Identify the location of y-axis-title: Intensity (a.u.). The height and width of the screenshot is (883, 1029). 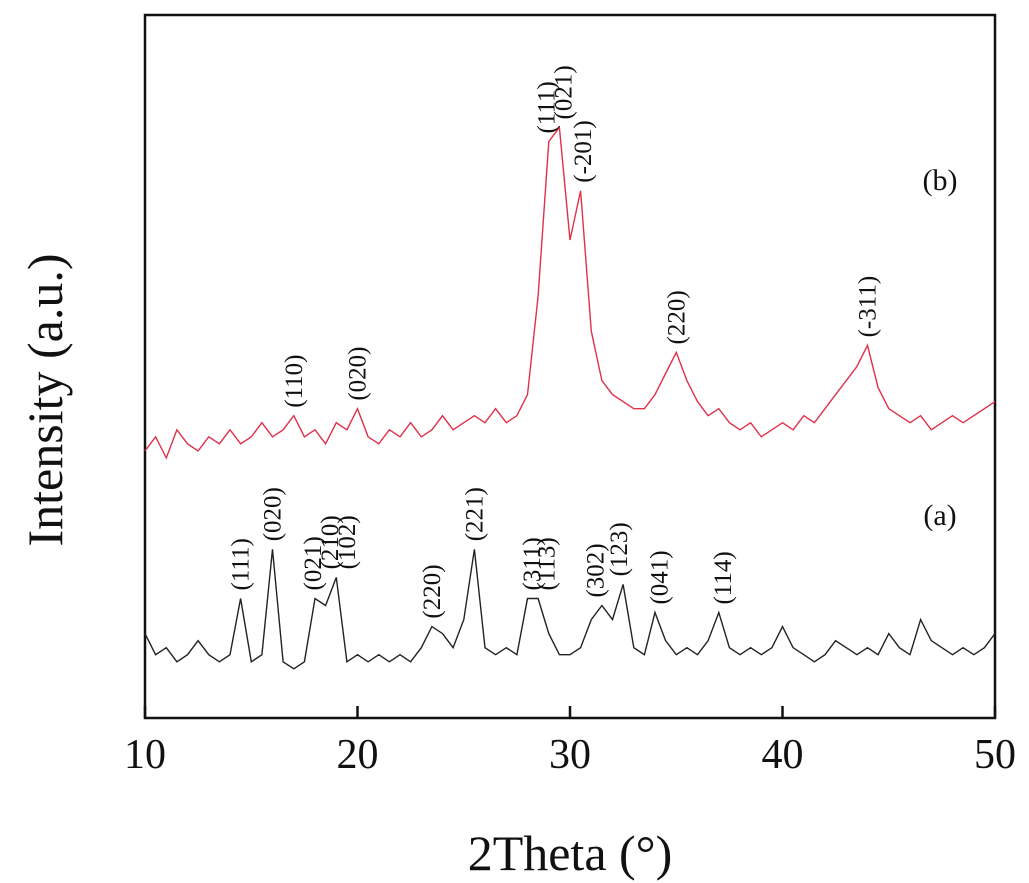
(45, 400).